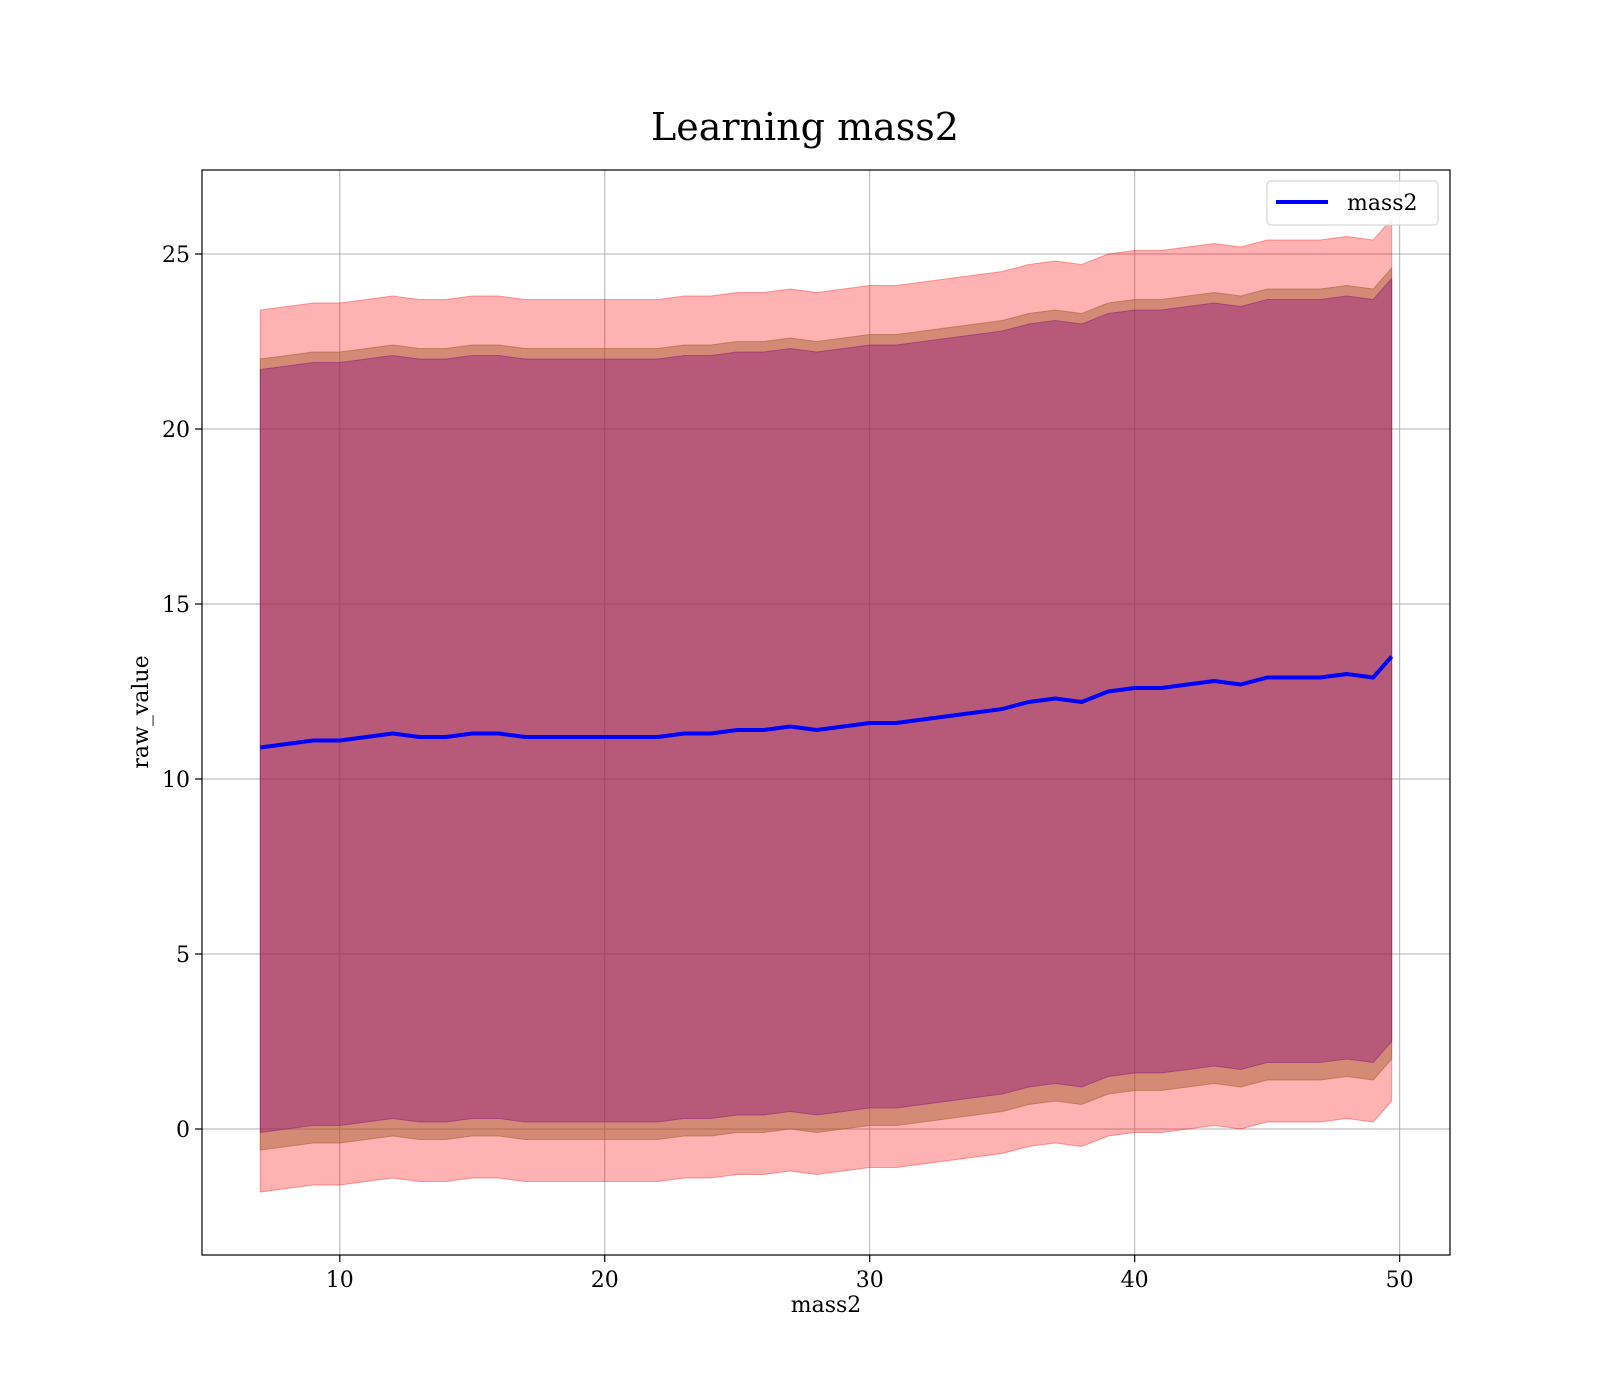 Image resolution: width=1600 pixels, height=1400 pixels. Describe the element at coordinates (340, 1280) in the screenshot. I see `x-tick-label: 10` at that location.